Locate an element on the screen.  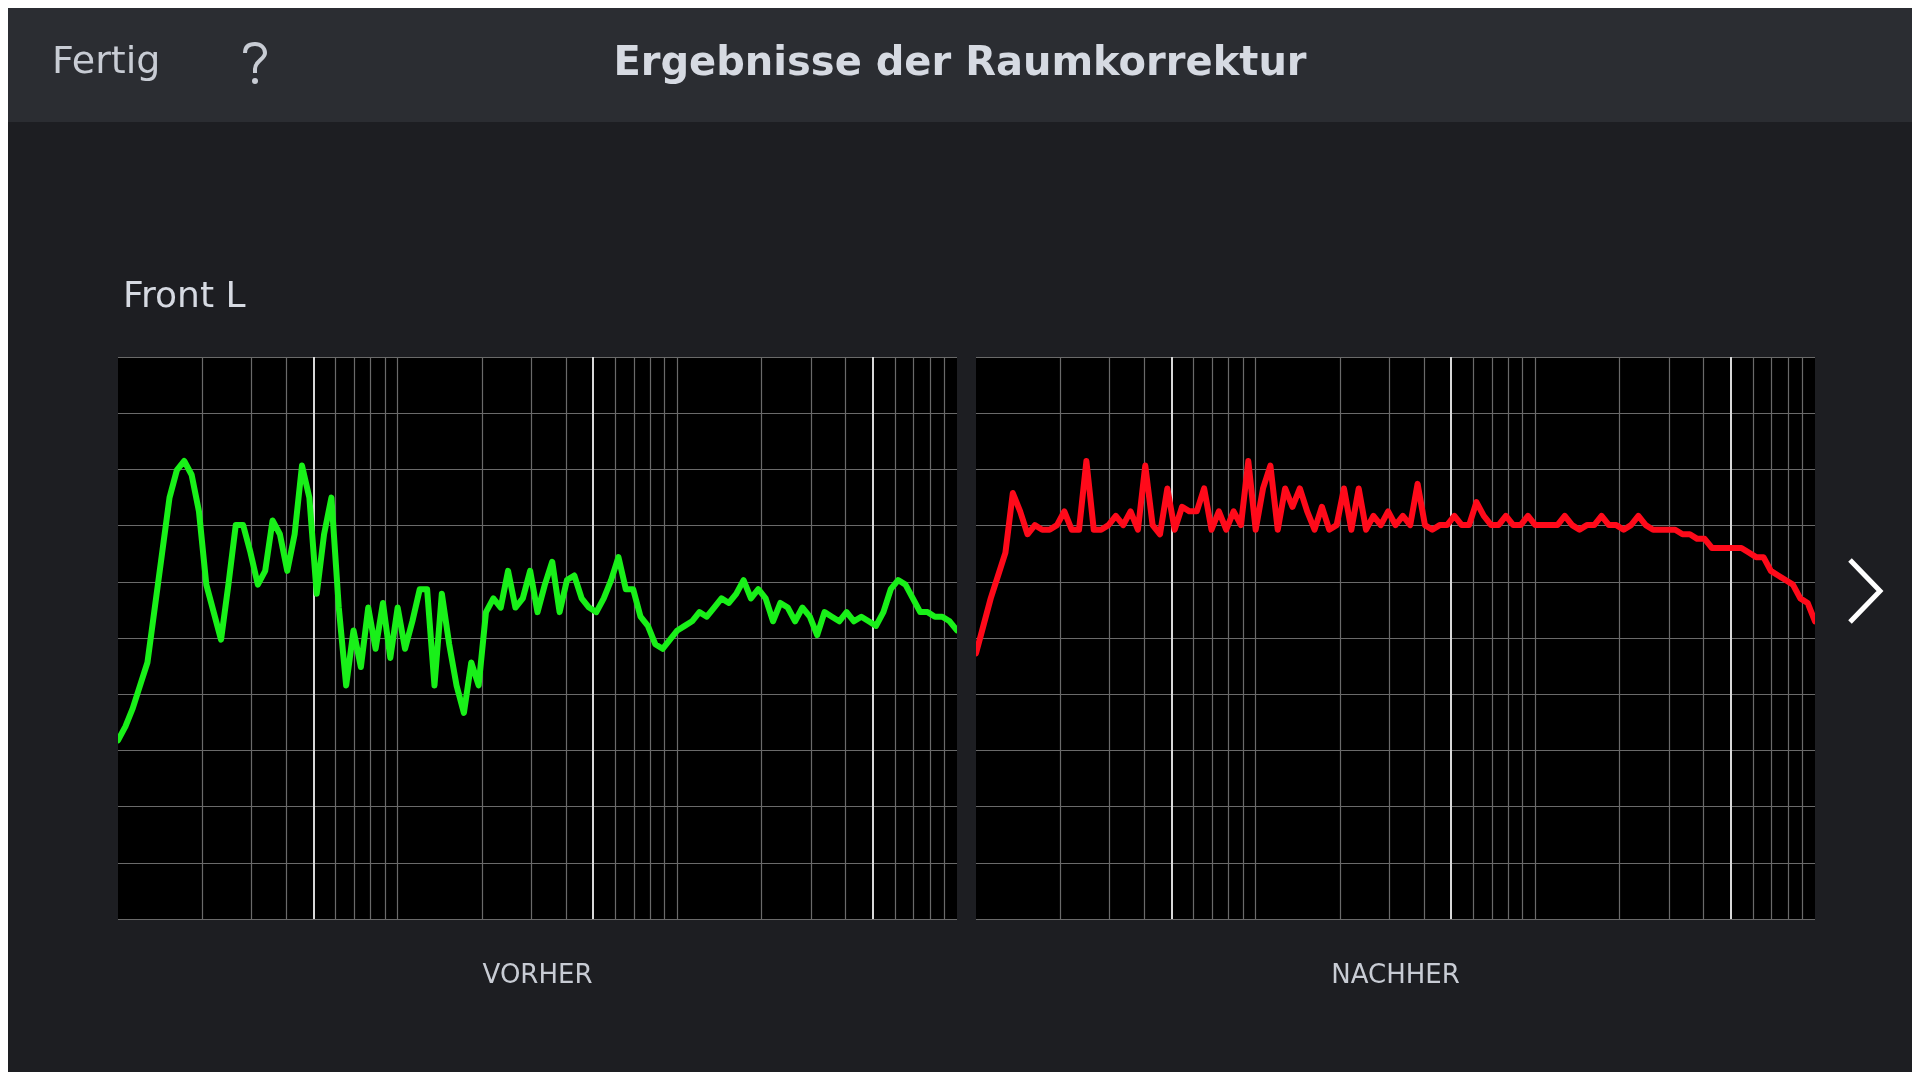
x-axis-title: VORHER is located at coordinates (537, 974).